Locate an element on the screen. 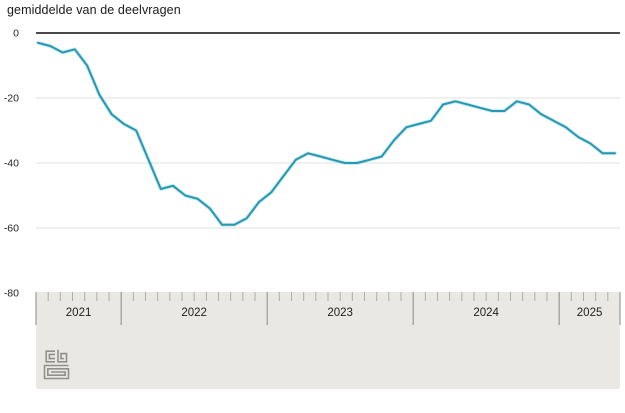 The image size is (625, 413). x-axis-year-label: 2021 is located at coordinates (79, 313).